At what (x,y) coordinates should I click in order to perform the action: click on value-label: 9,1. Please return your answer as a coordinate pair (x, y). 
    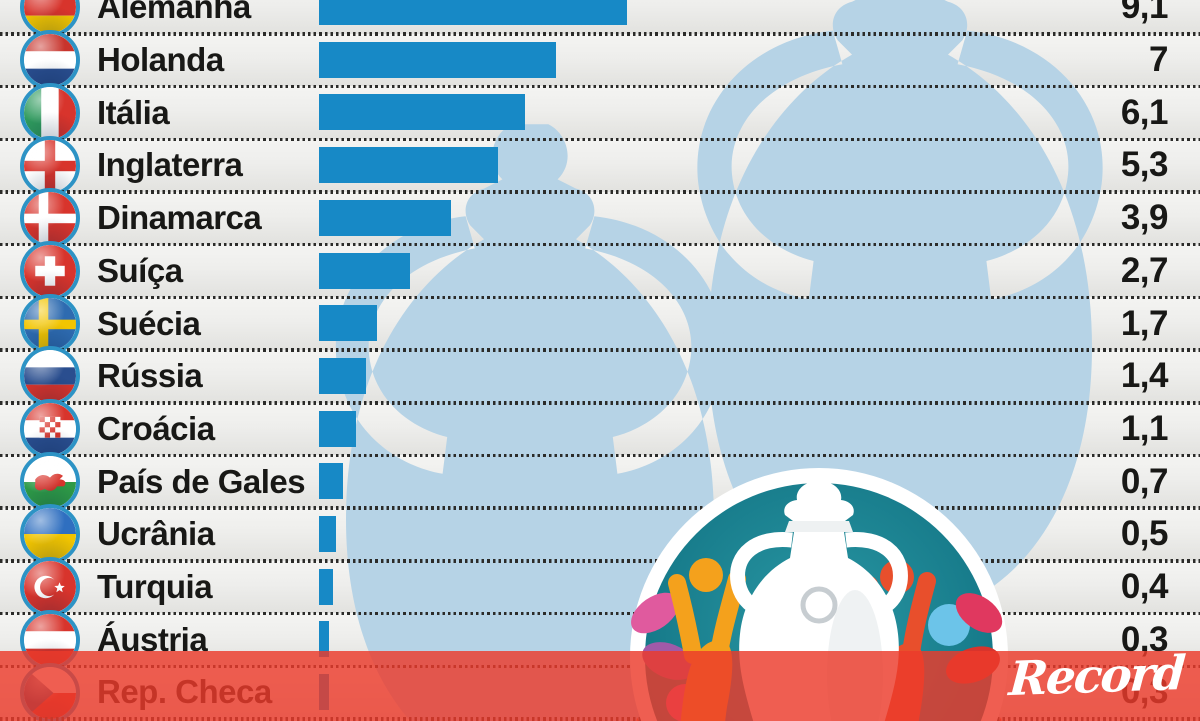
    Looking at the image, I should click on (1144, 13).